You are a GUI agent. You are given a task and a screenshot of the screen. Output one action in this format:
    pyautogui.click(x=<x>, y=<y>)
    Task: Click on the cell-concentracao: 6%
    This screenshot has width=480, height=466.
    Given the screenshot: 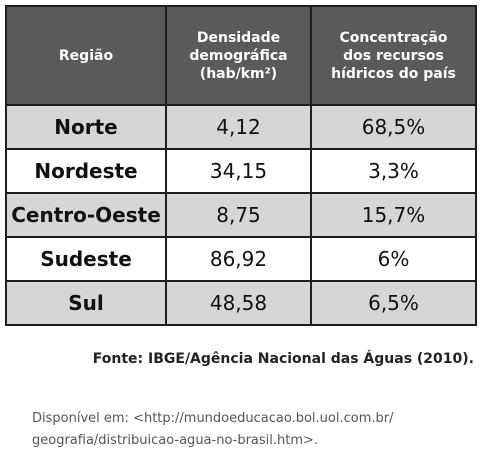 What is the action you would take?
    pyautogui.click(x=393, y=259)
    